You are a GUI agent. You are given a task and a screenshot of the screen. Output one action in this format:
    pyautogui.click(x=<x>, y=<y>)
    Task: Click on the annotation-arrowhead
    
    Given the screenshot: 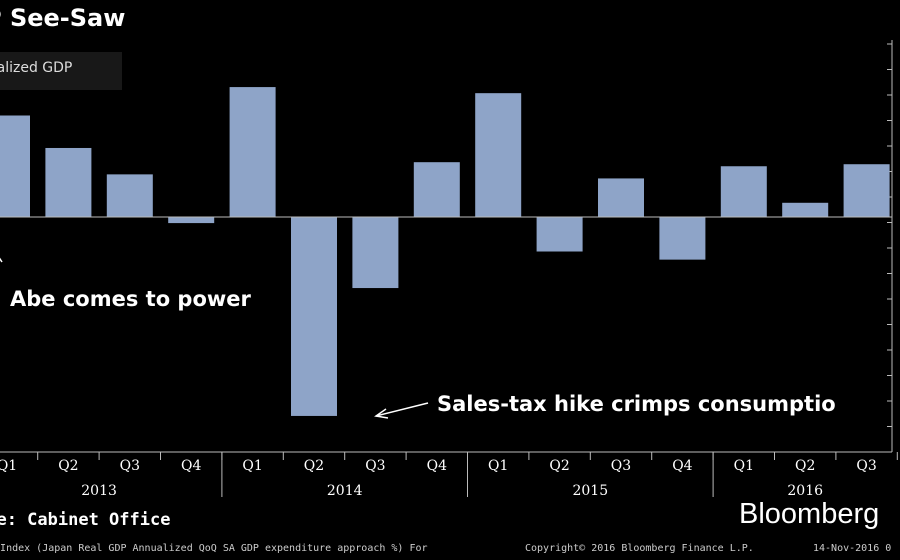 What is the action you would take?
    pyautogui.click(x=381, y=413)
    